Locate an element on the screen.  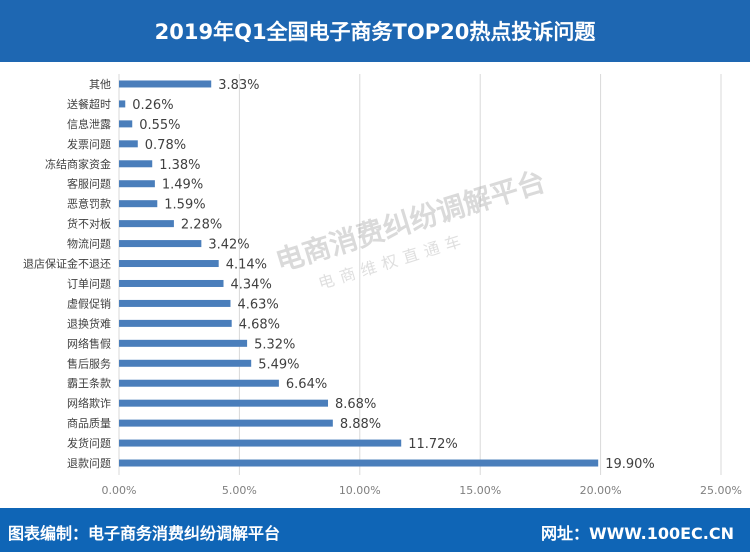
data-label: 1.49% is located at coordinates (182, 185).